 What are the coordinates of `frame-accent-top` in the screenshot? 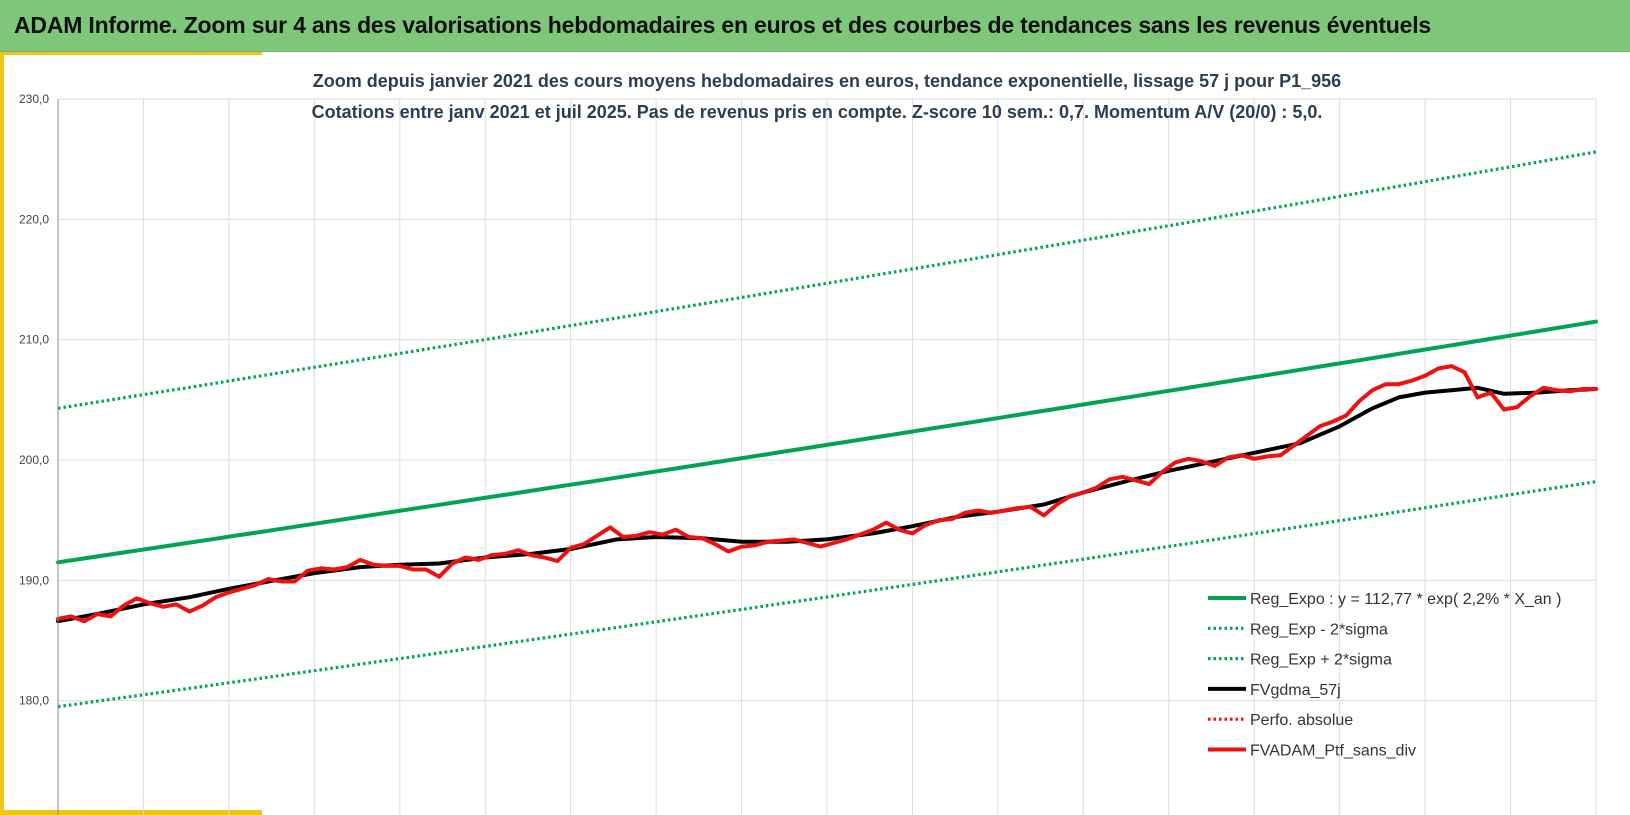 It's located at (131, 53).